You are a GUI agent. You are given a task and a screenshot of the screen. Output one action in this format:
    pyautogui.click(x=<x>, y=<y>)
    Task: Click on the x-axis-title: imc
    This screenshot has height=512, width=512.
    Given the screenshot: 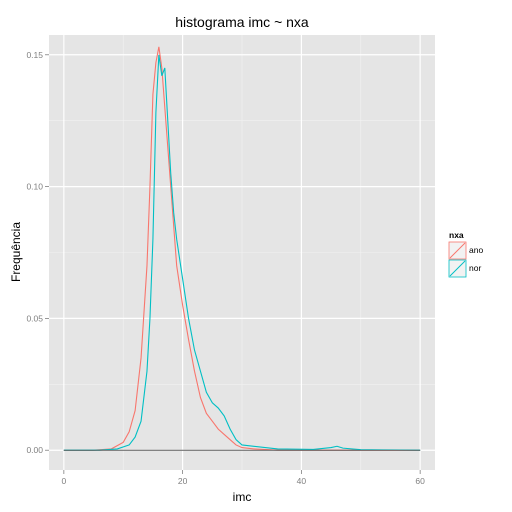 What is the action you would take?
    pyautogui.click(x=242, y=497)
    